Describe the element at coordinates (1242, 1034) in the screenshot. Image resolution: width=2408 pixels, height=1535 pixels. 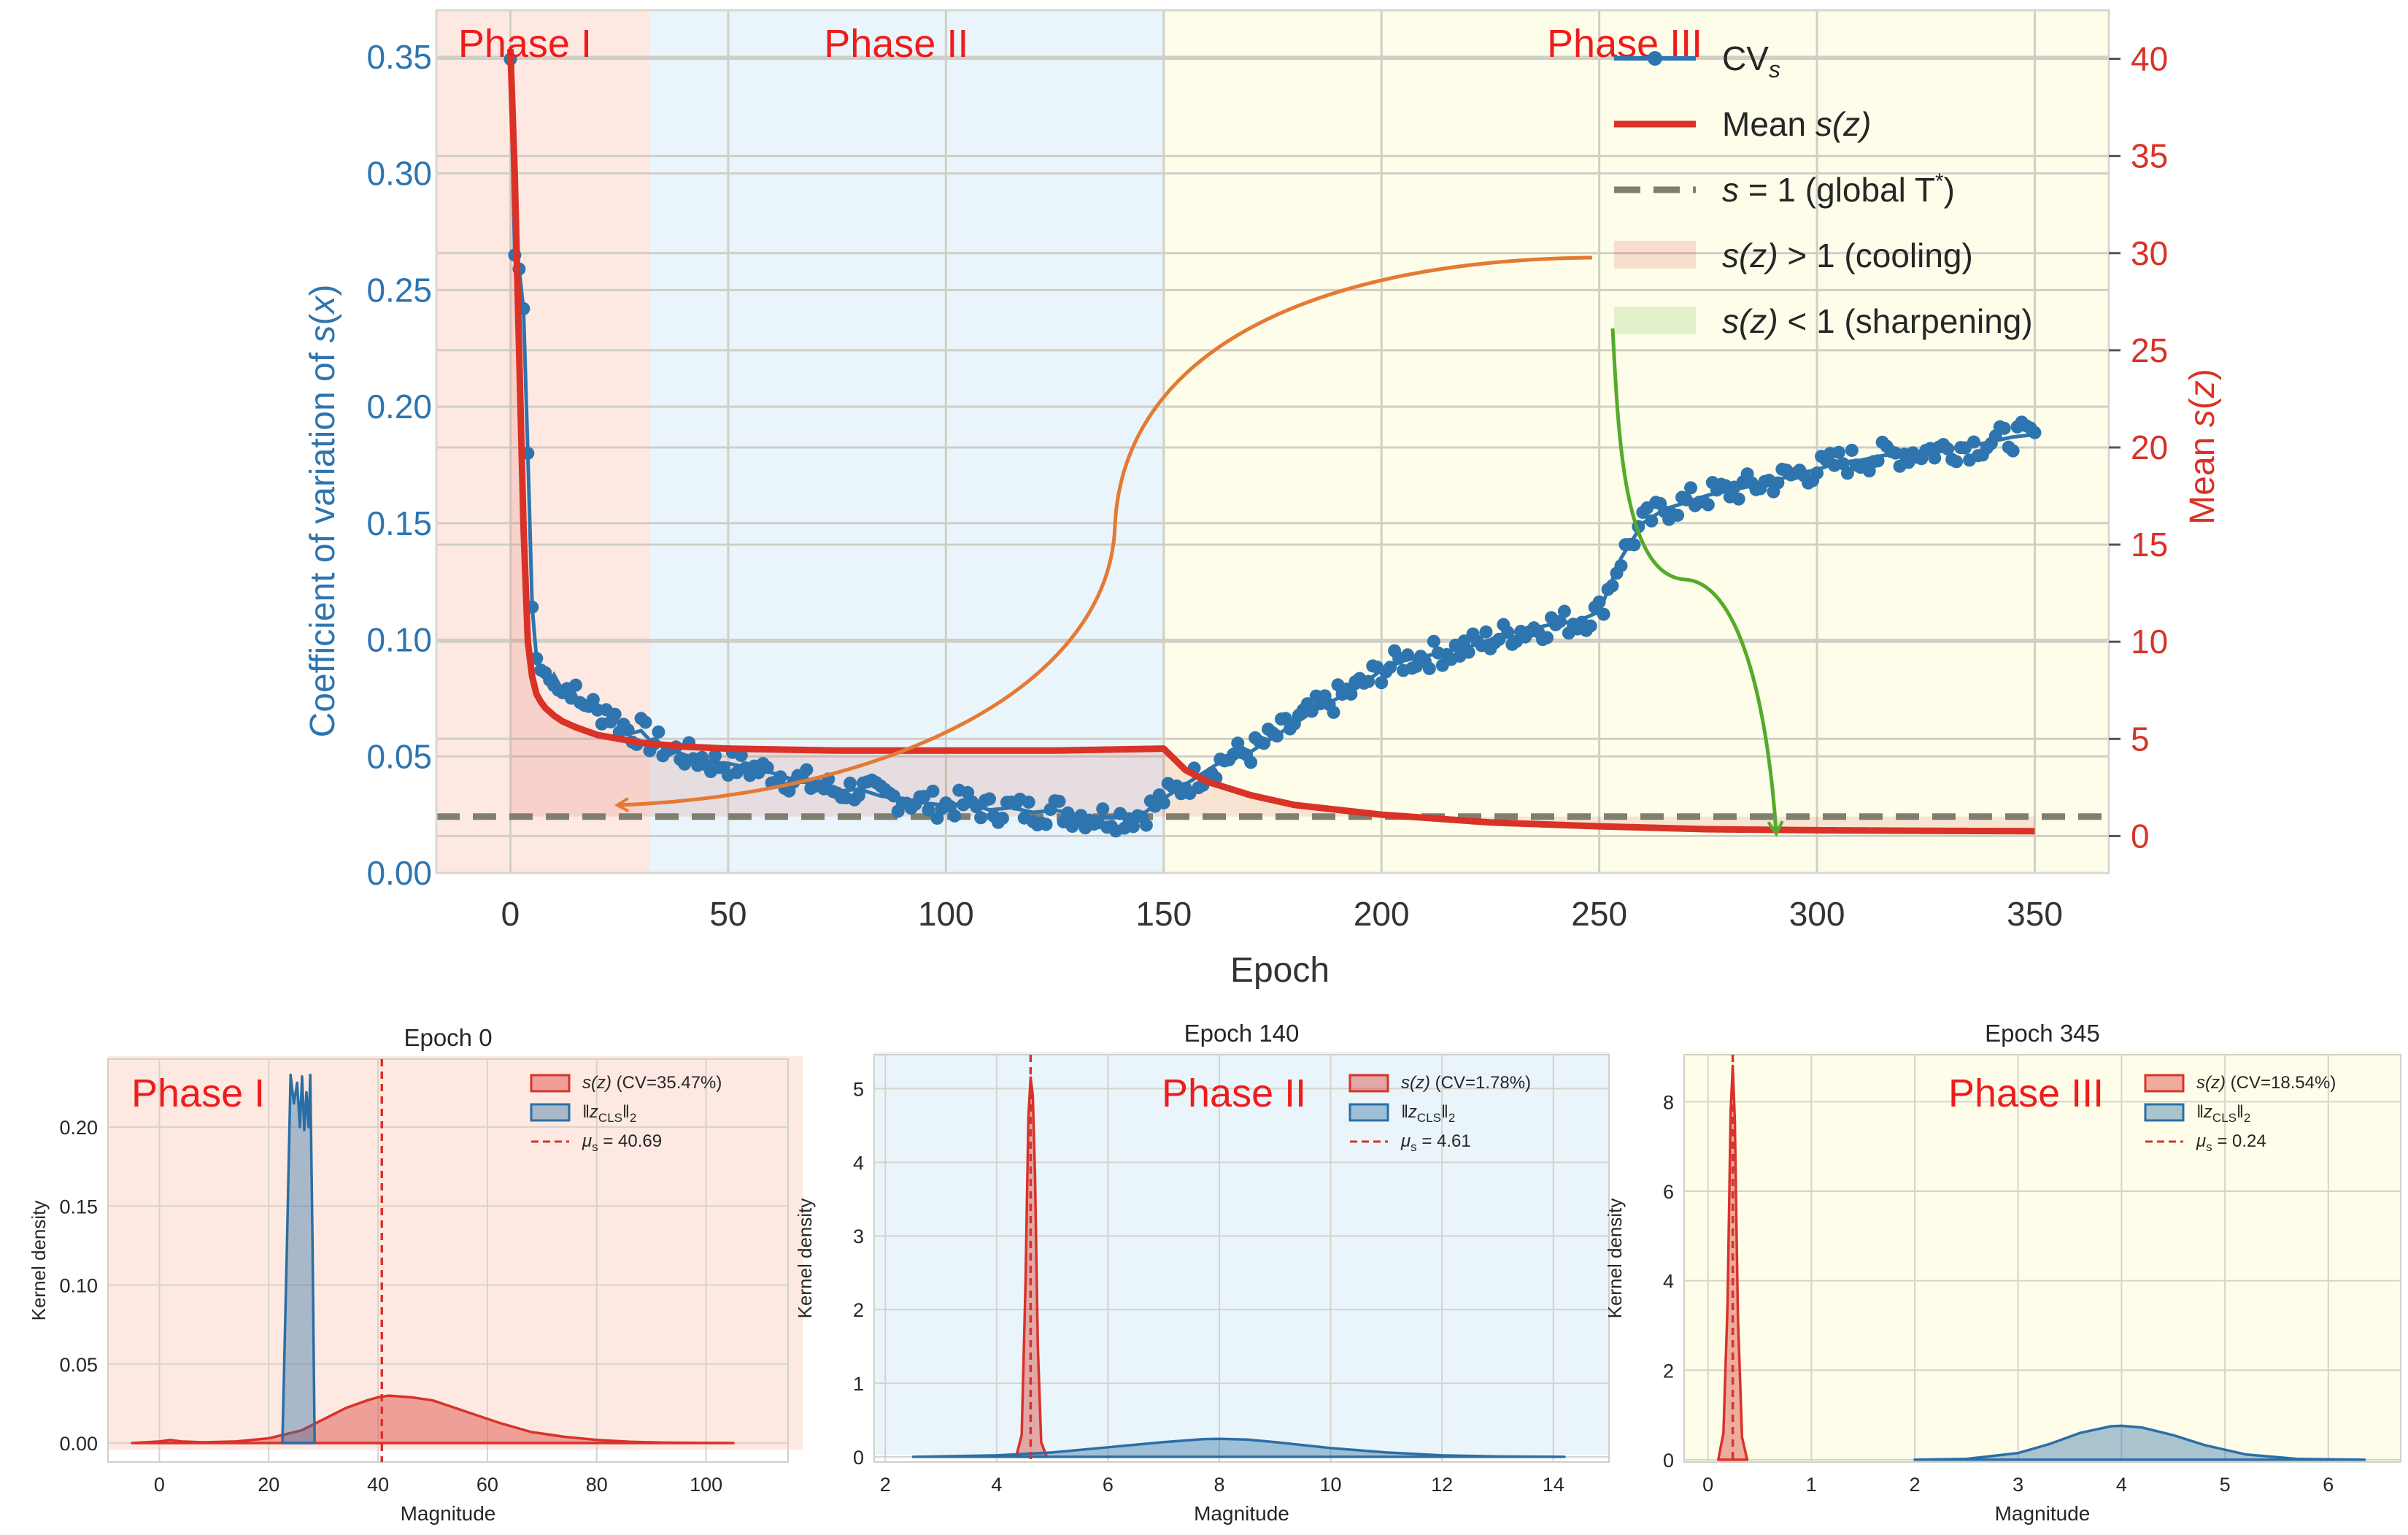
I see `panel-title: Epoch 140` at that location.